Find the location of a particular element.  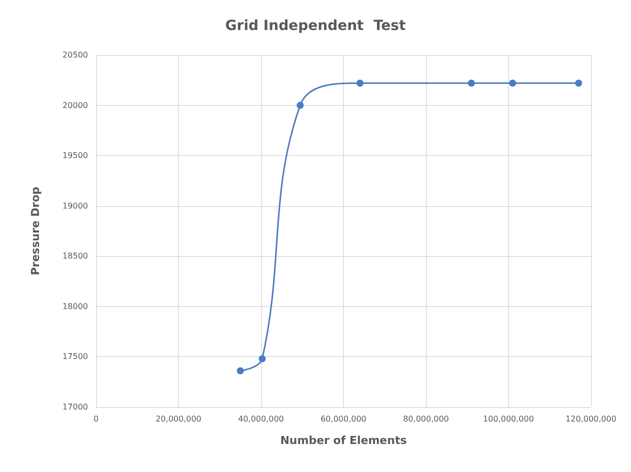

chart-title: Grid Independent Test is located at coordinates (315, 26).